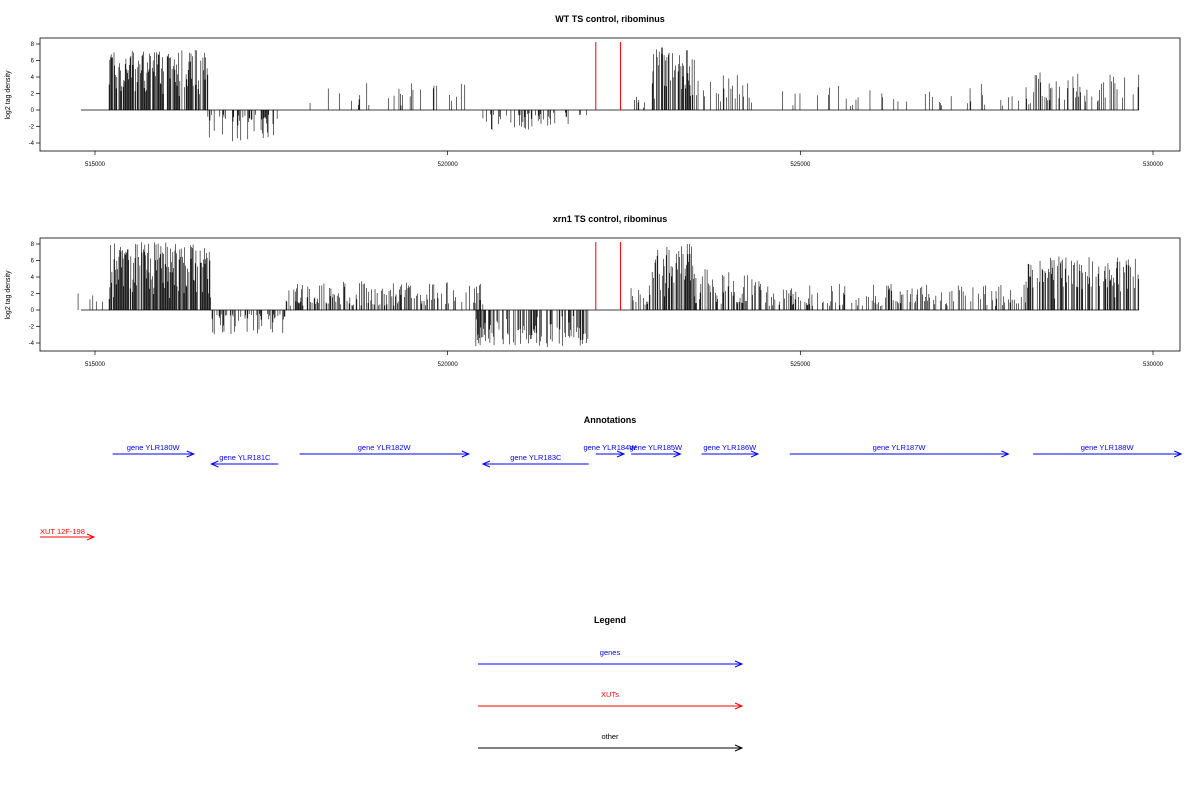 The width and height of the screenshot is (1200, 800). Describe the element at coordinates (624, 94) in the screenshot. I see `panel-wt-bars` at that location.